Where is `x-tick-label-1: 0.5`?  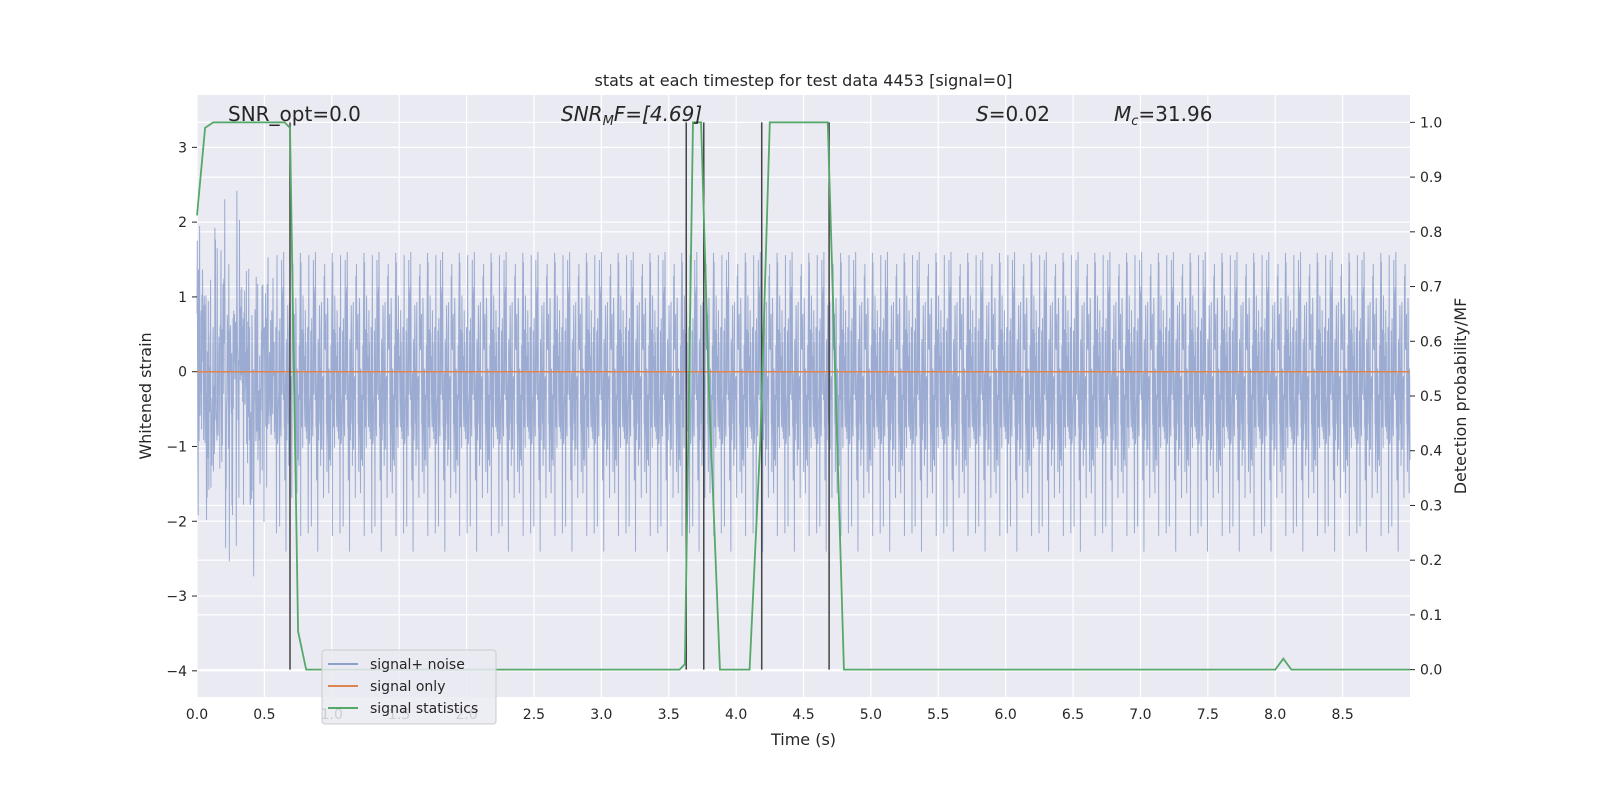 x-tick-label-1: 0.5 is located at coordinates (264, 715).